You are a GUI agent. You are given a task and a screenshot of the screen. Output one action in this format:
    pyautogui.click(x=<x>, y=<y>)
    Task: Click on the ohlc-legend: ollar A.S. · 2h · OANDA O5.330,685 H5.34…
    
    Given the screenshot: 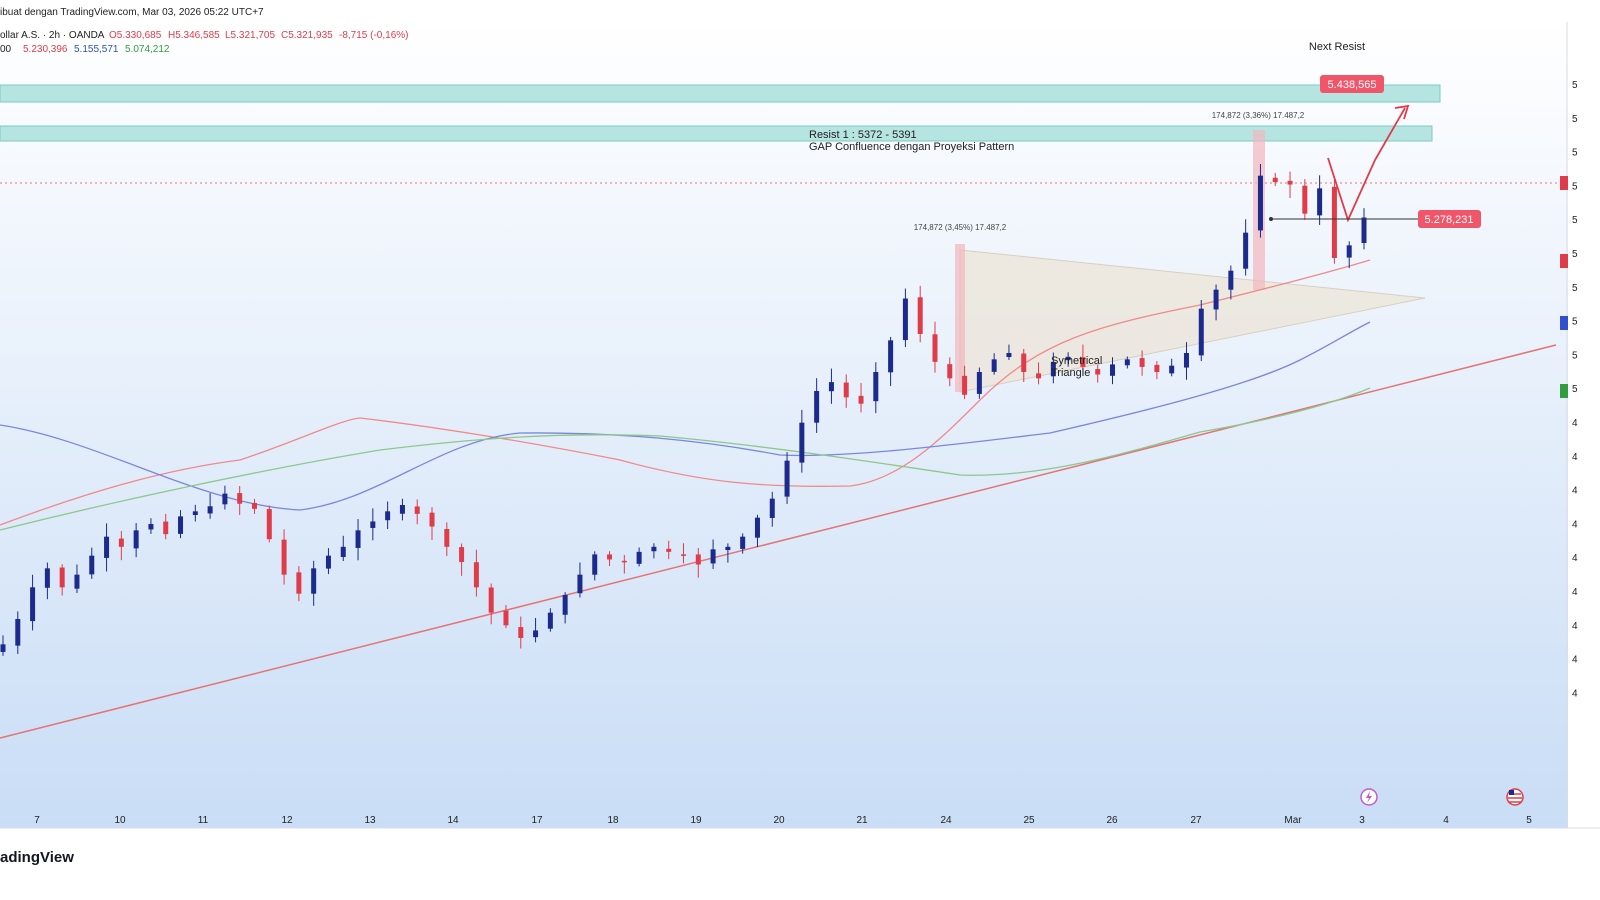 What is the action you would take?
    pyautogui.click(x=204, y=35)
    